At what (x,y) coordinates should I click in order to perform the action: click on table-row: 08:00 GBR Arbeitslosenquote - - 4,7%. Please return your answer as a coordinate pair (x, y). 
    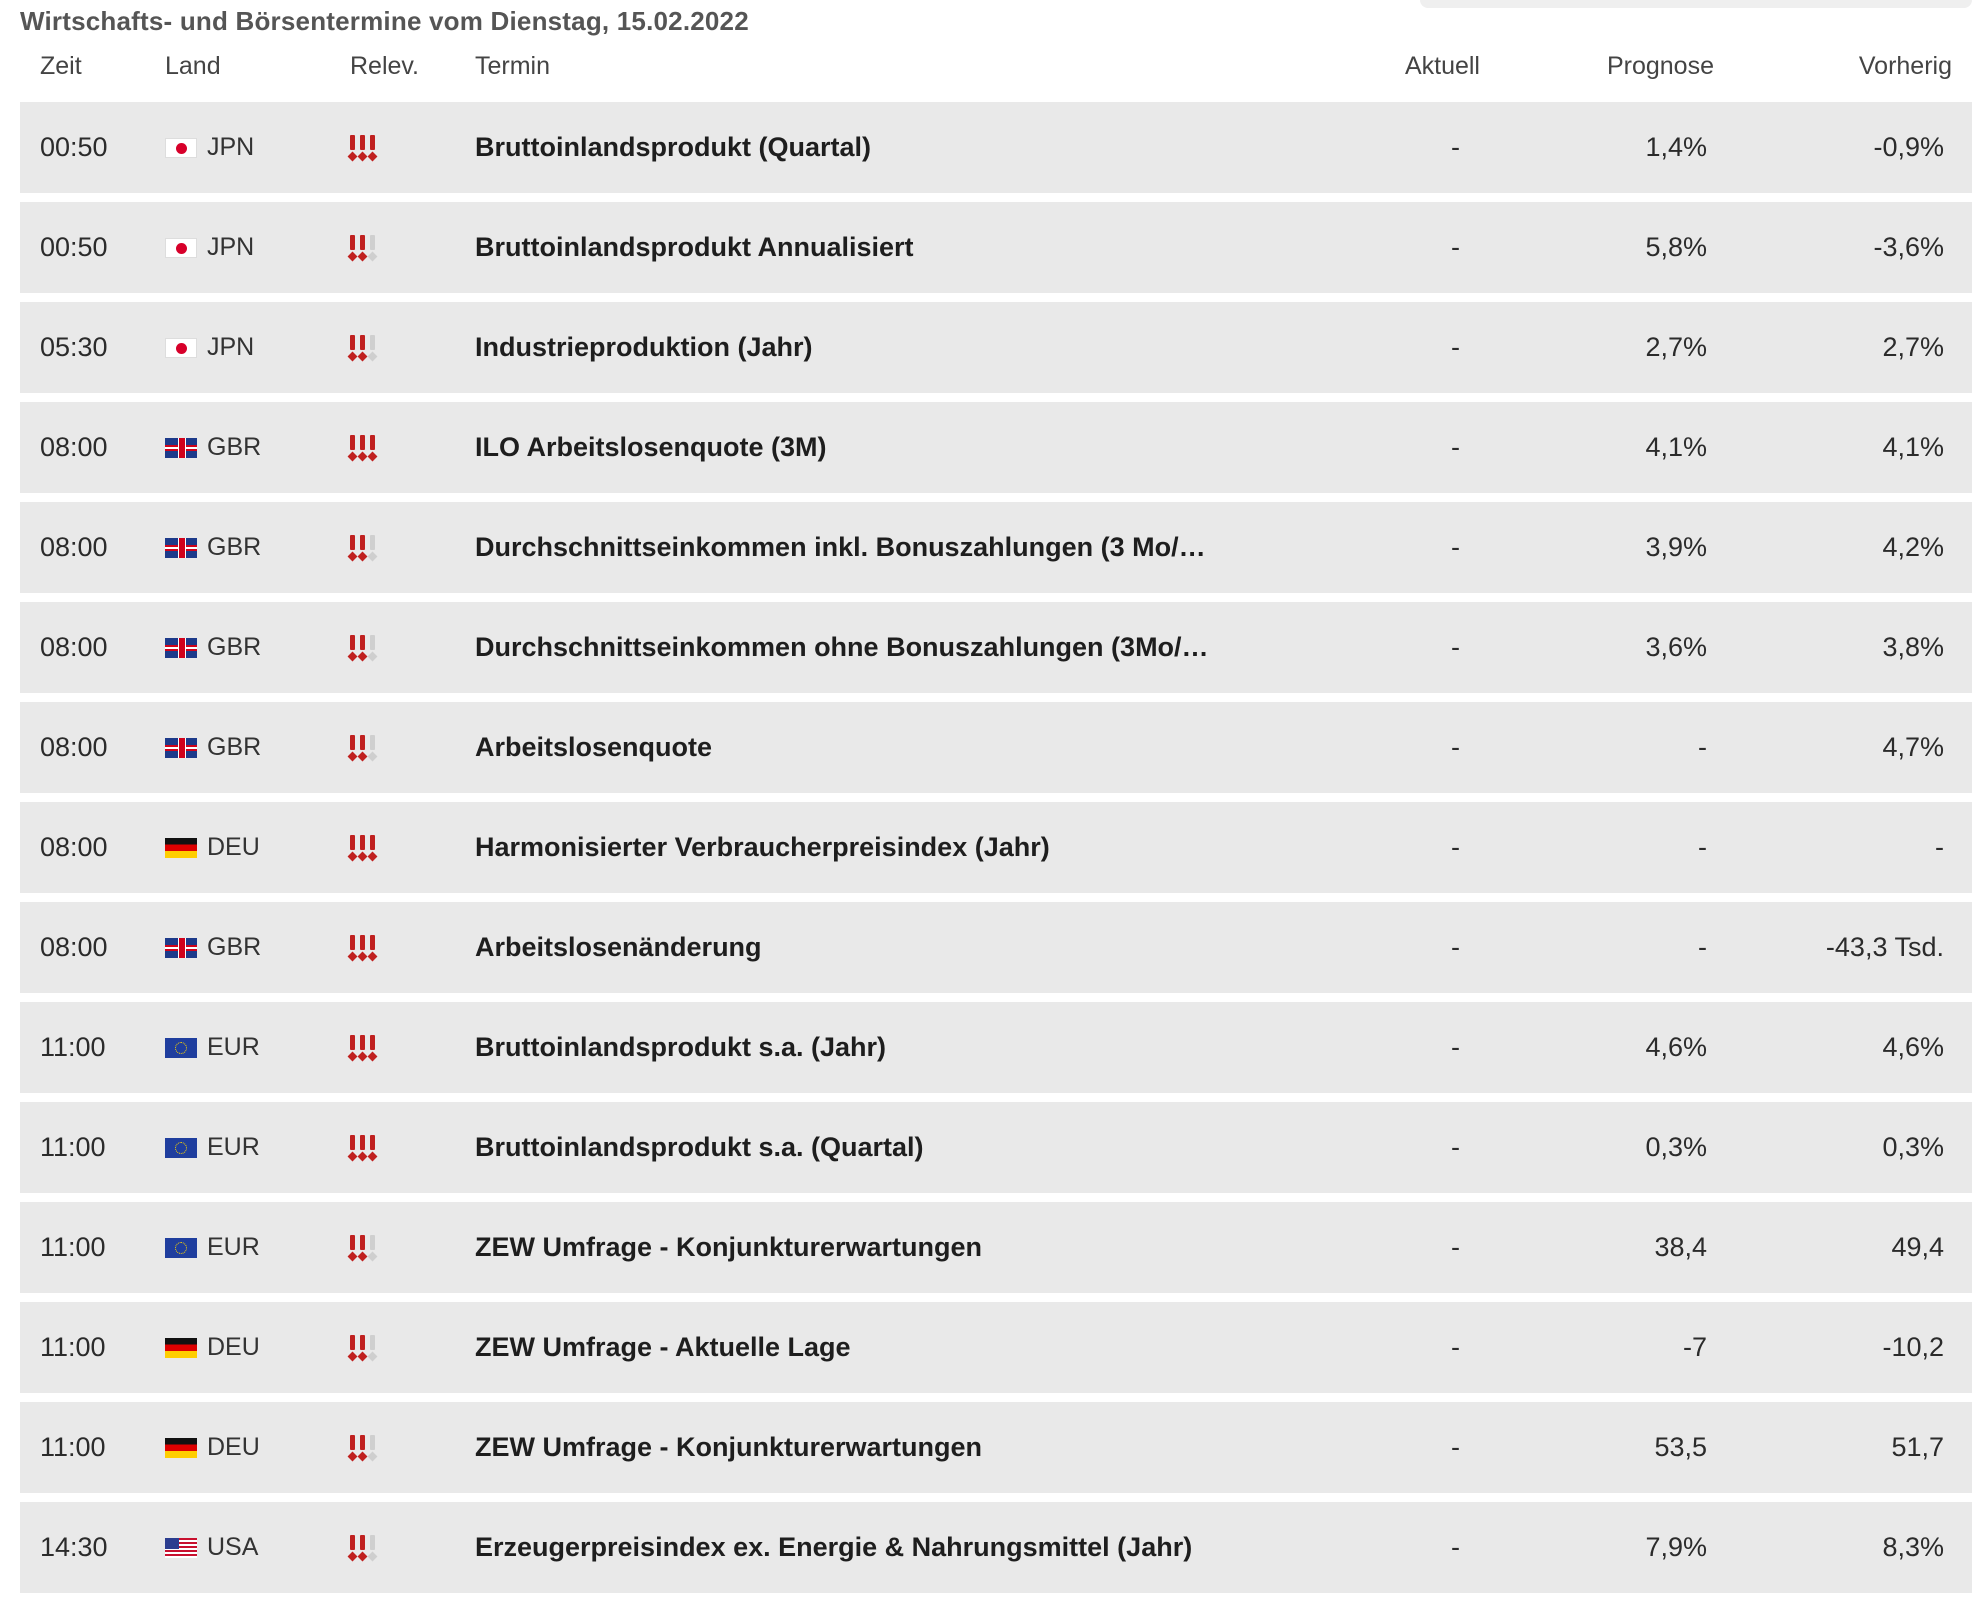
    Looking at the image, I should click on (996, 747).